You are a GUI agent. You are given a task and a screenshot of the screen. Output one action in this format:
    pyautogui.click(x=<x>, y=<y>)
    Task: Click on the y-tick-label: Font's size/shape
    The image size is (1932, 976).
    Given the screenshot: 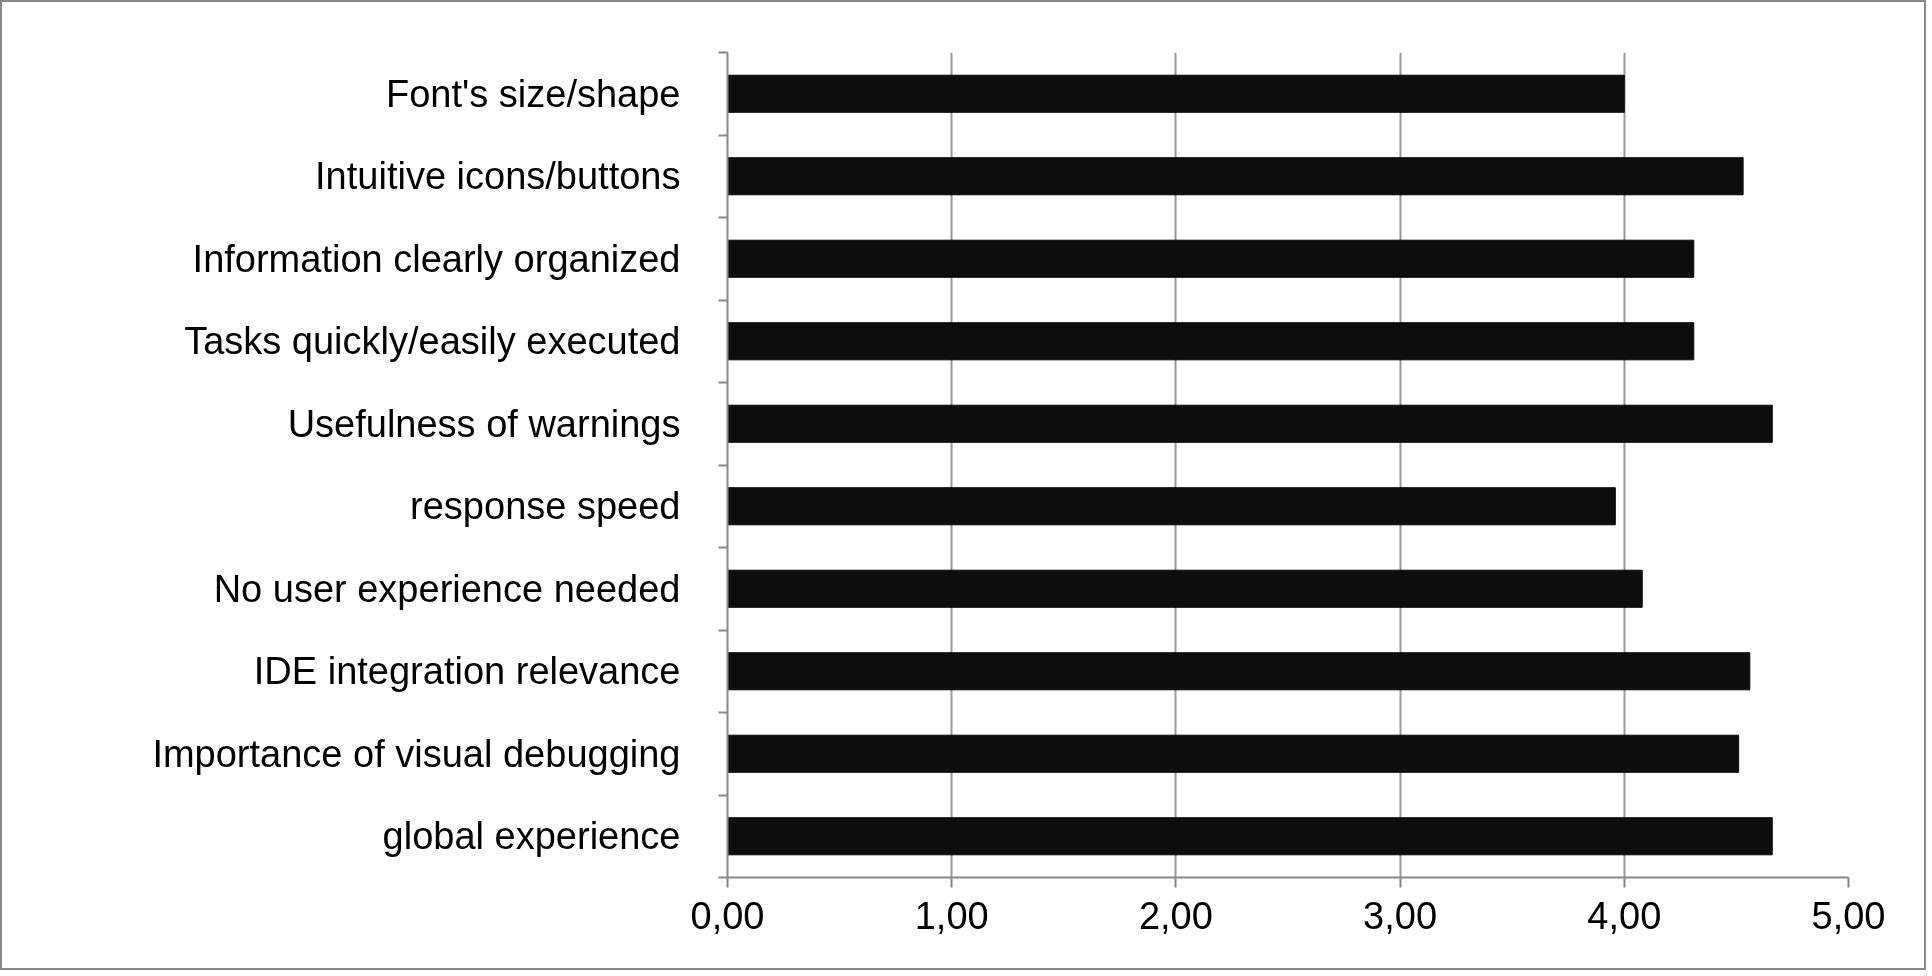 What is the action you would take?
    pyautogui.click(x=533, y=93)
    